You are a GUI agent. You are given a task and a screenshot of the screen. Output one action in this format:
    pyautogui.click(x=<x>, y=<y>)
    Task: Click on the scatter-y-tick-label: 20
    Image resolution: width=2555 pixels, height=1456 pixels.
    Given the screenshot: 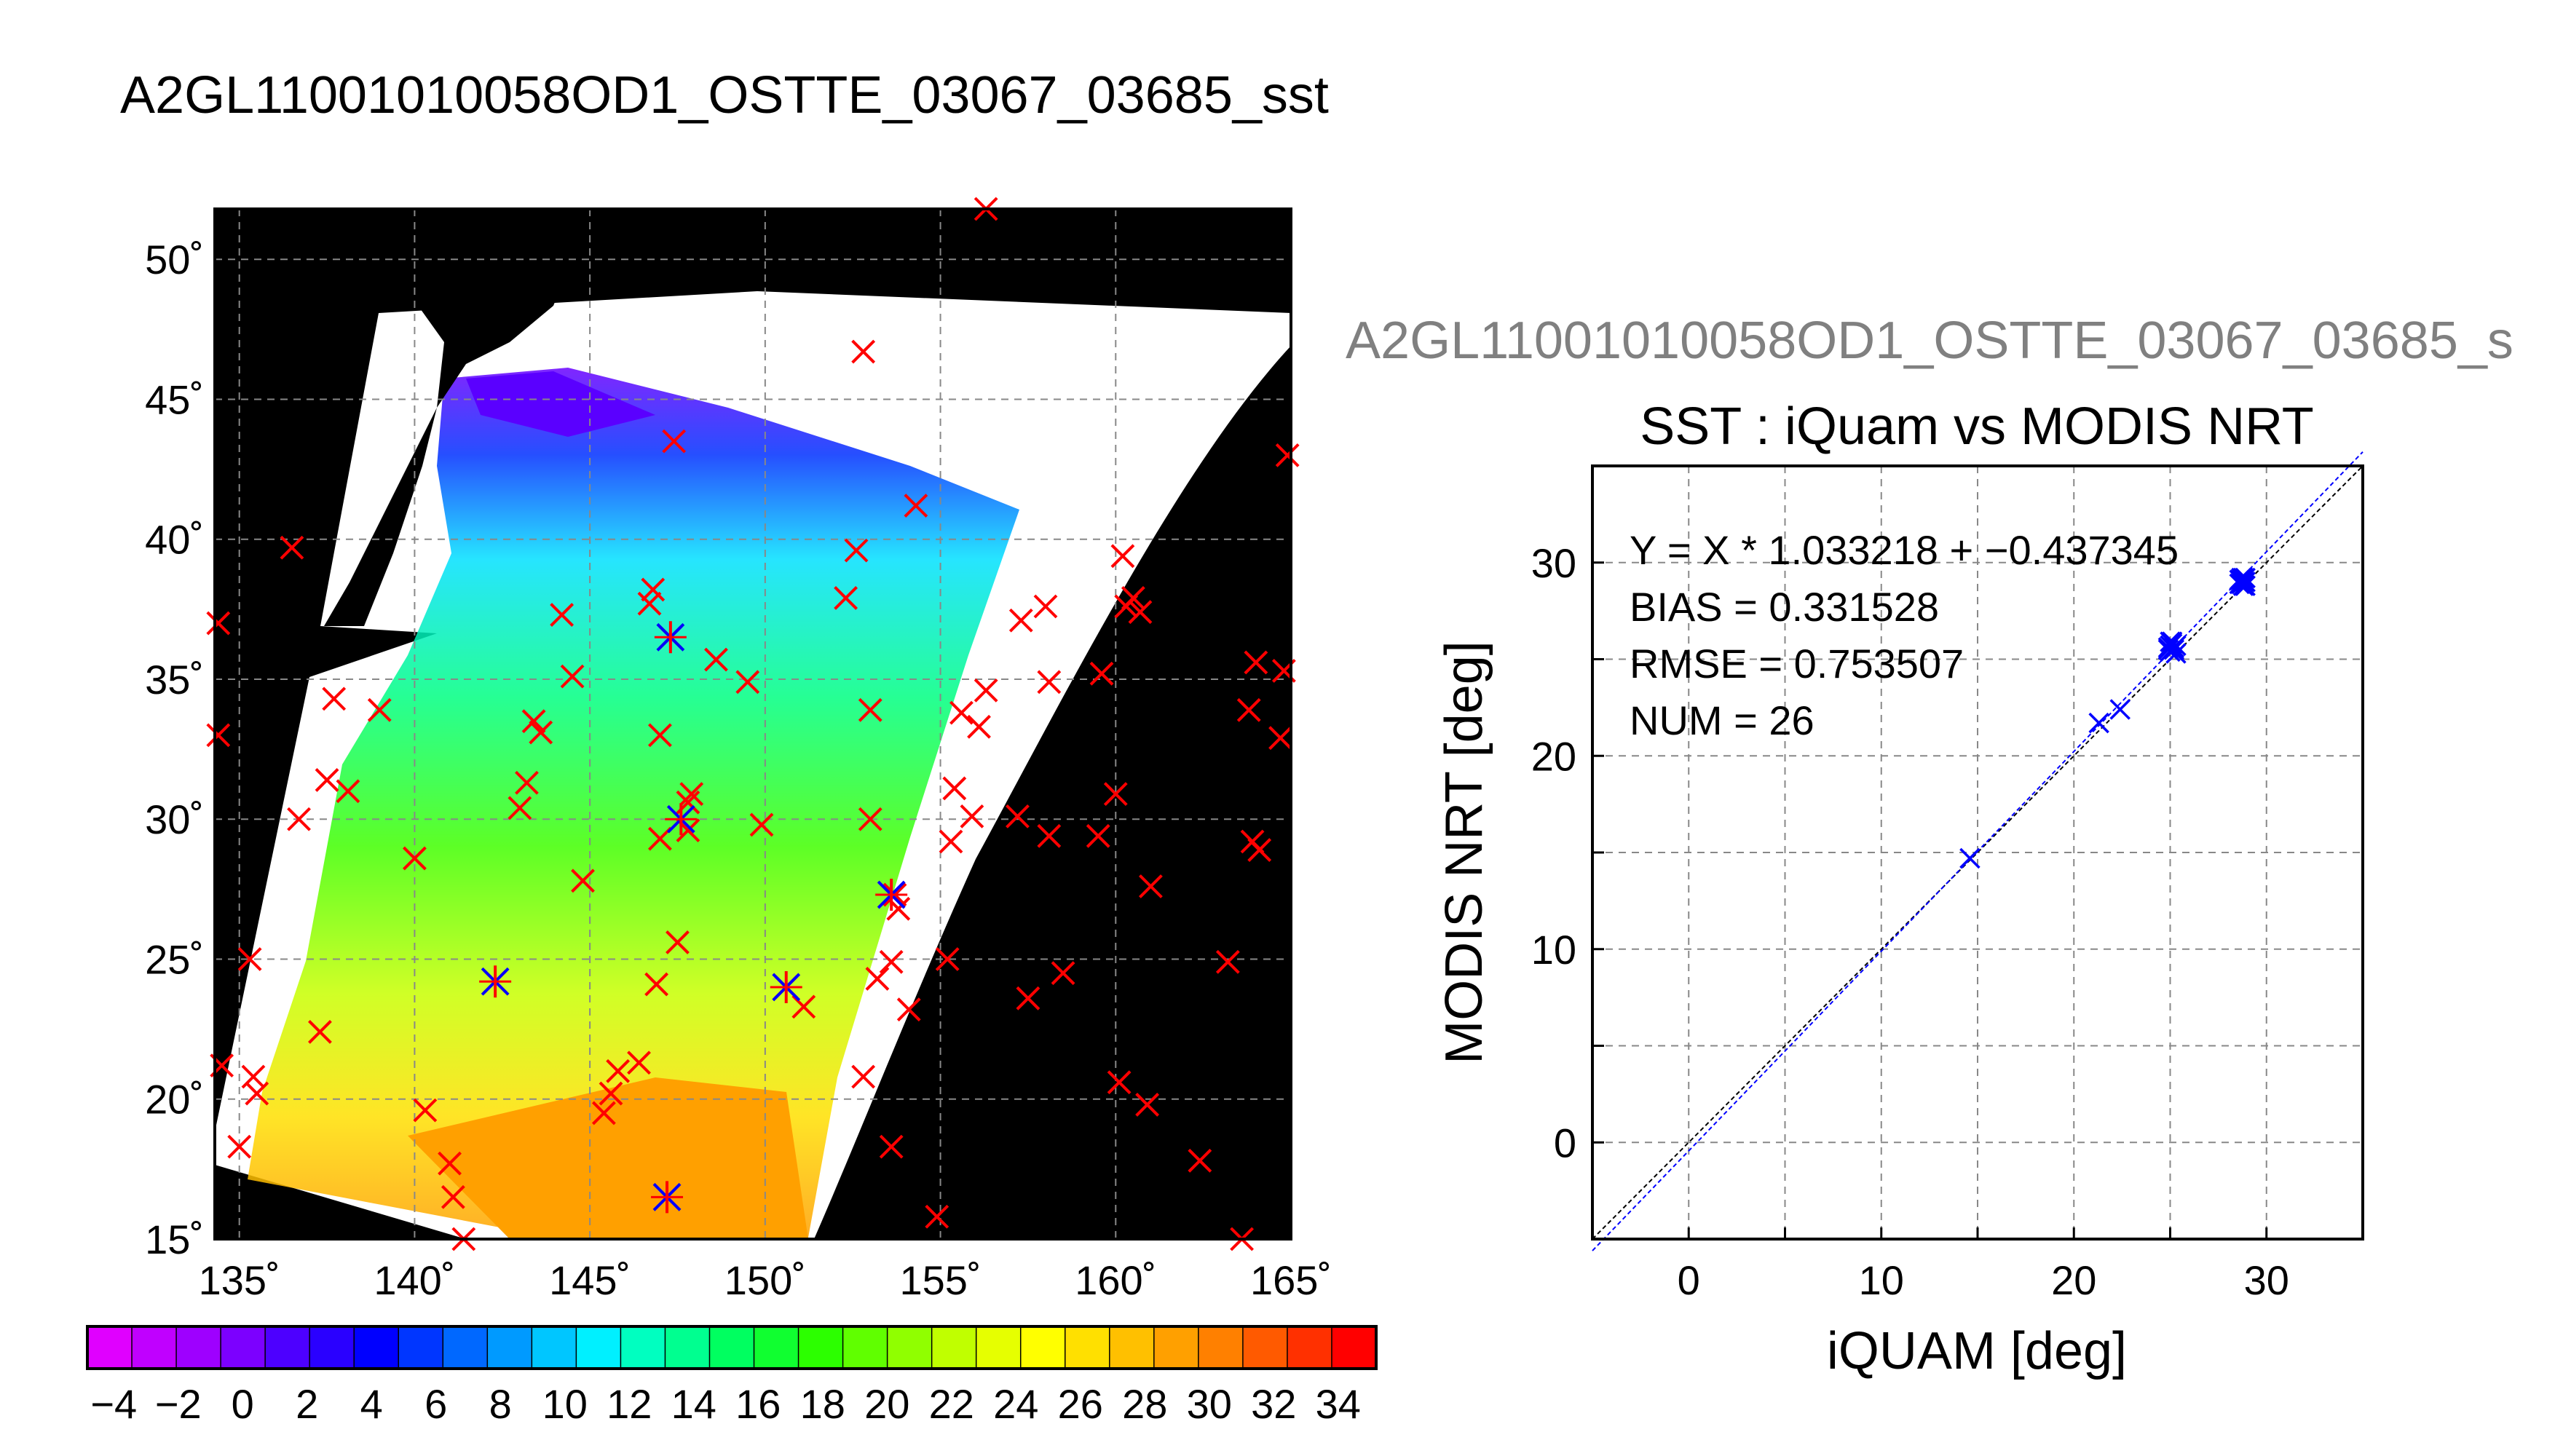 What is the action you would take?
    pyautogui.click(x=1553, y=756)
    